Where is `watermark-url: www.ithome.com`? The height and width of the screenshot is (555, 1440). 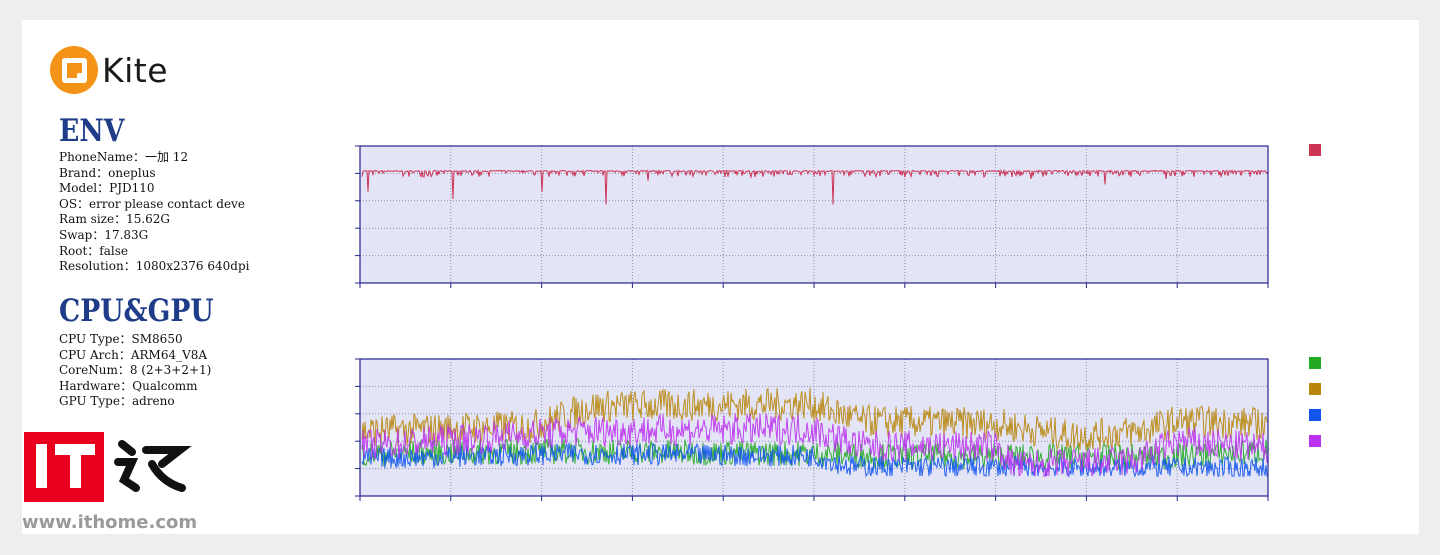 watermark-url: www.ithome.com is located at coordinates (110, 522).